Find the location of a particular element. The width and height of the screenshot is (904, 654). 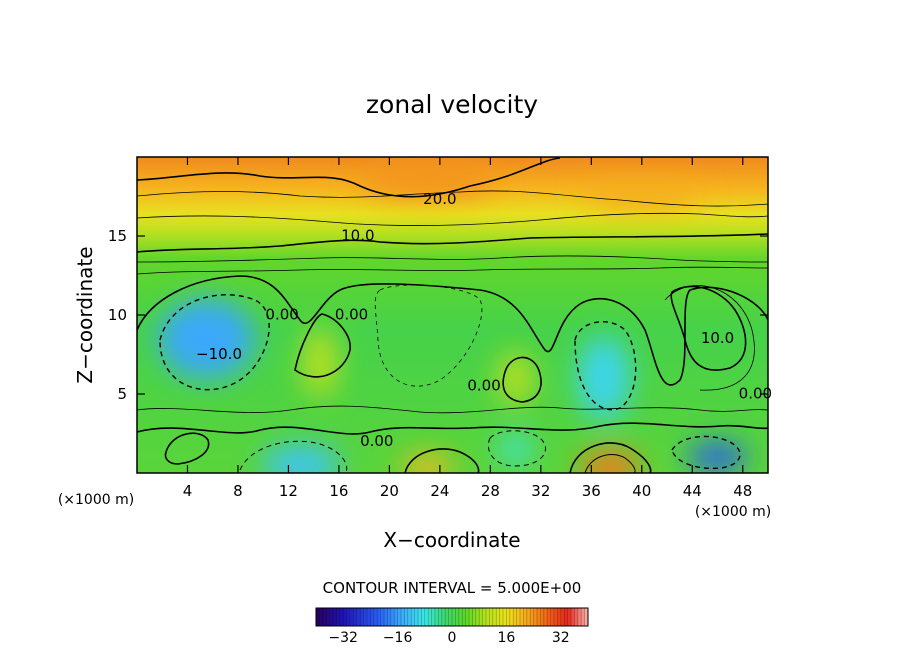

x-tick-label: 44 is located at coordinates (692, 491).